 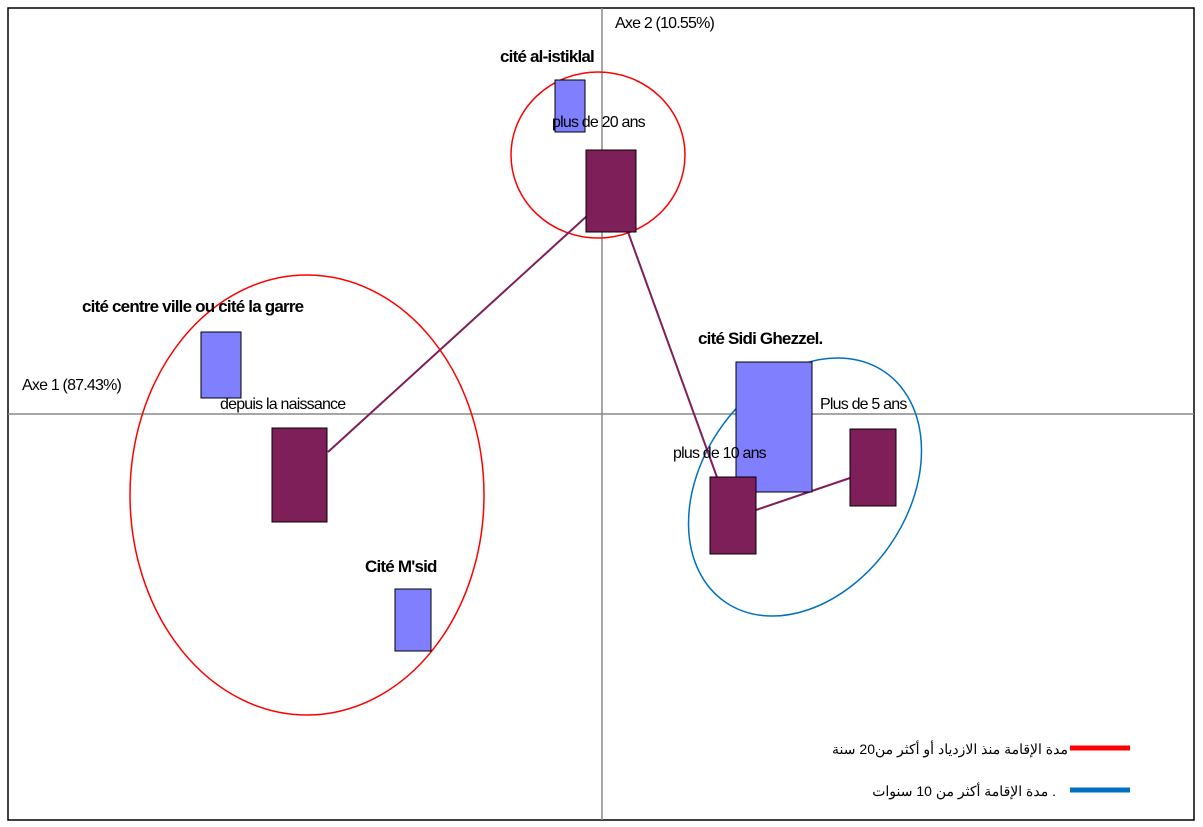 I want to click on node-label: Plus de 5 ans, so click(x=863, y=404).